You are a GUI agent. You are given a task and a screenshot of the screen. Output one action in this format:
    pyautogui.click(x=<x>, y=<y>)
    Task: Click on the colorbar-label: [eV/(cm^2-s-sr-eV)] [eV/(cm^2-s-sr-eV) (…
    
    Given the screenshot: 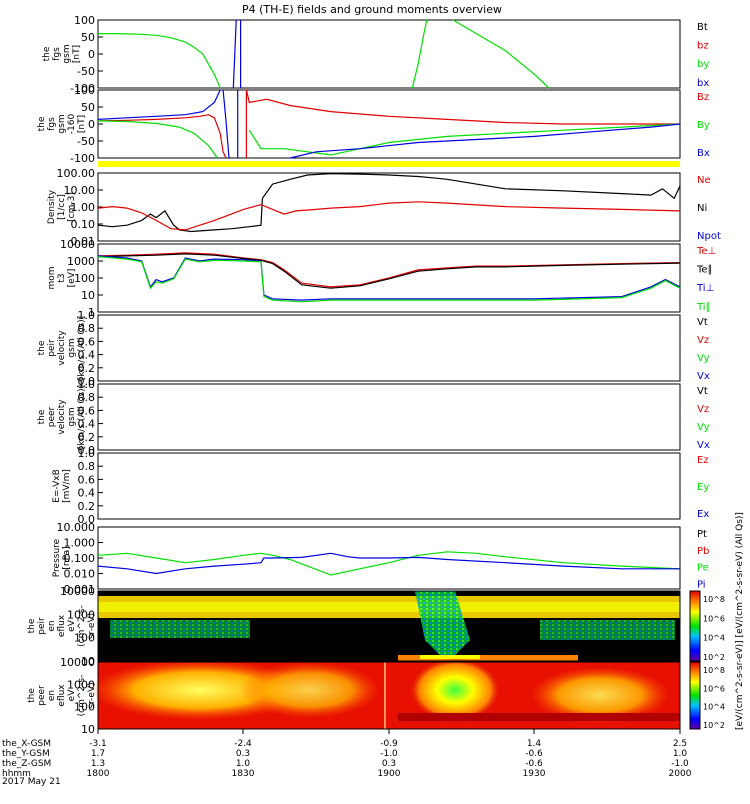 What is the action you would take?
    pyautogui.click(x=740, y=621)
    